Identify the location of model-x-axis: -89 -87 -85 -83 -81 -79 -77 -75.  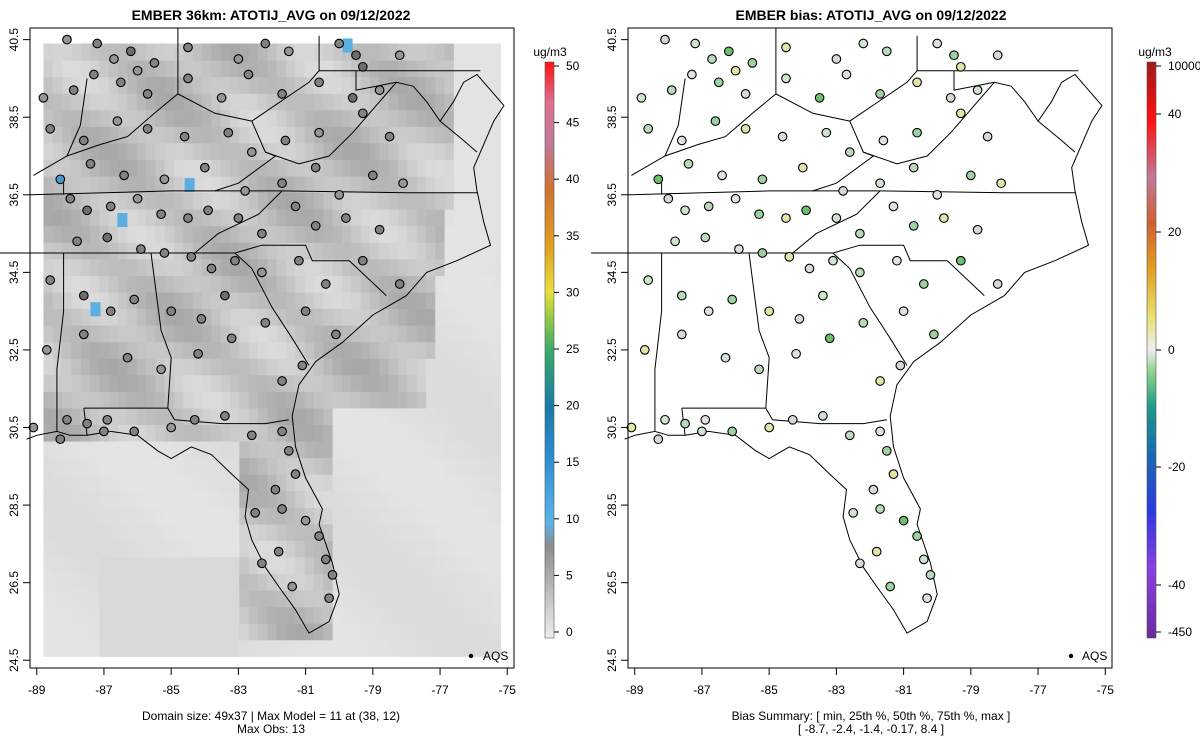
(272, 682).